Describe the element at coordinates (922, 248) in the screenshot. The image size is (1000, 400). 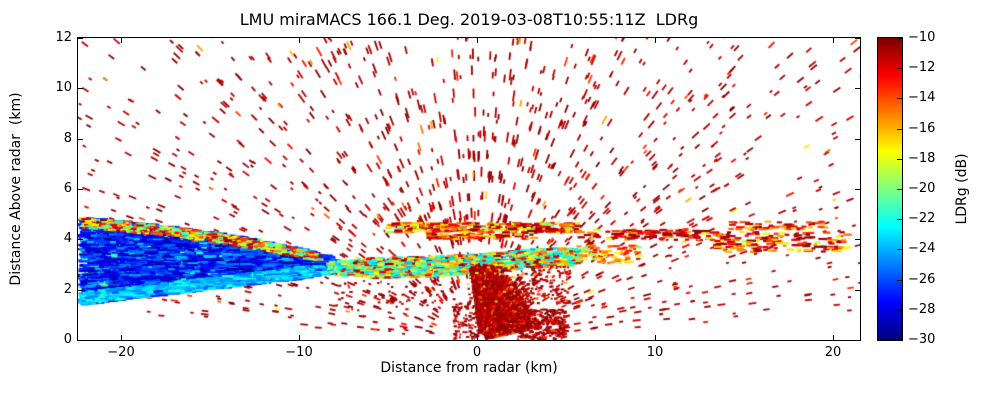
I see `colorbar-tick-label: −24` at that location.